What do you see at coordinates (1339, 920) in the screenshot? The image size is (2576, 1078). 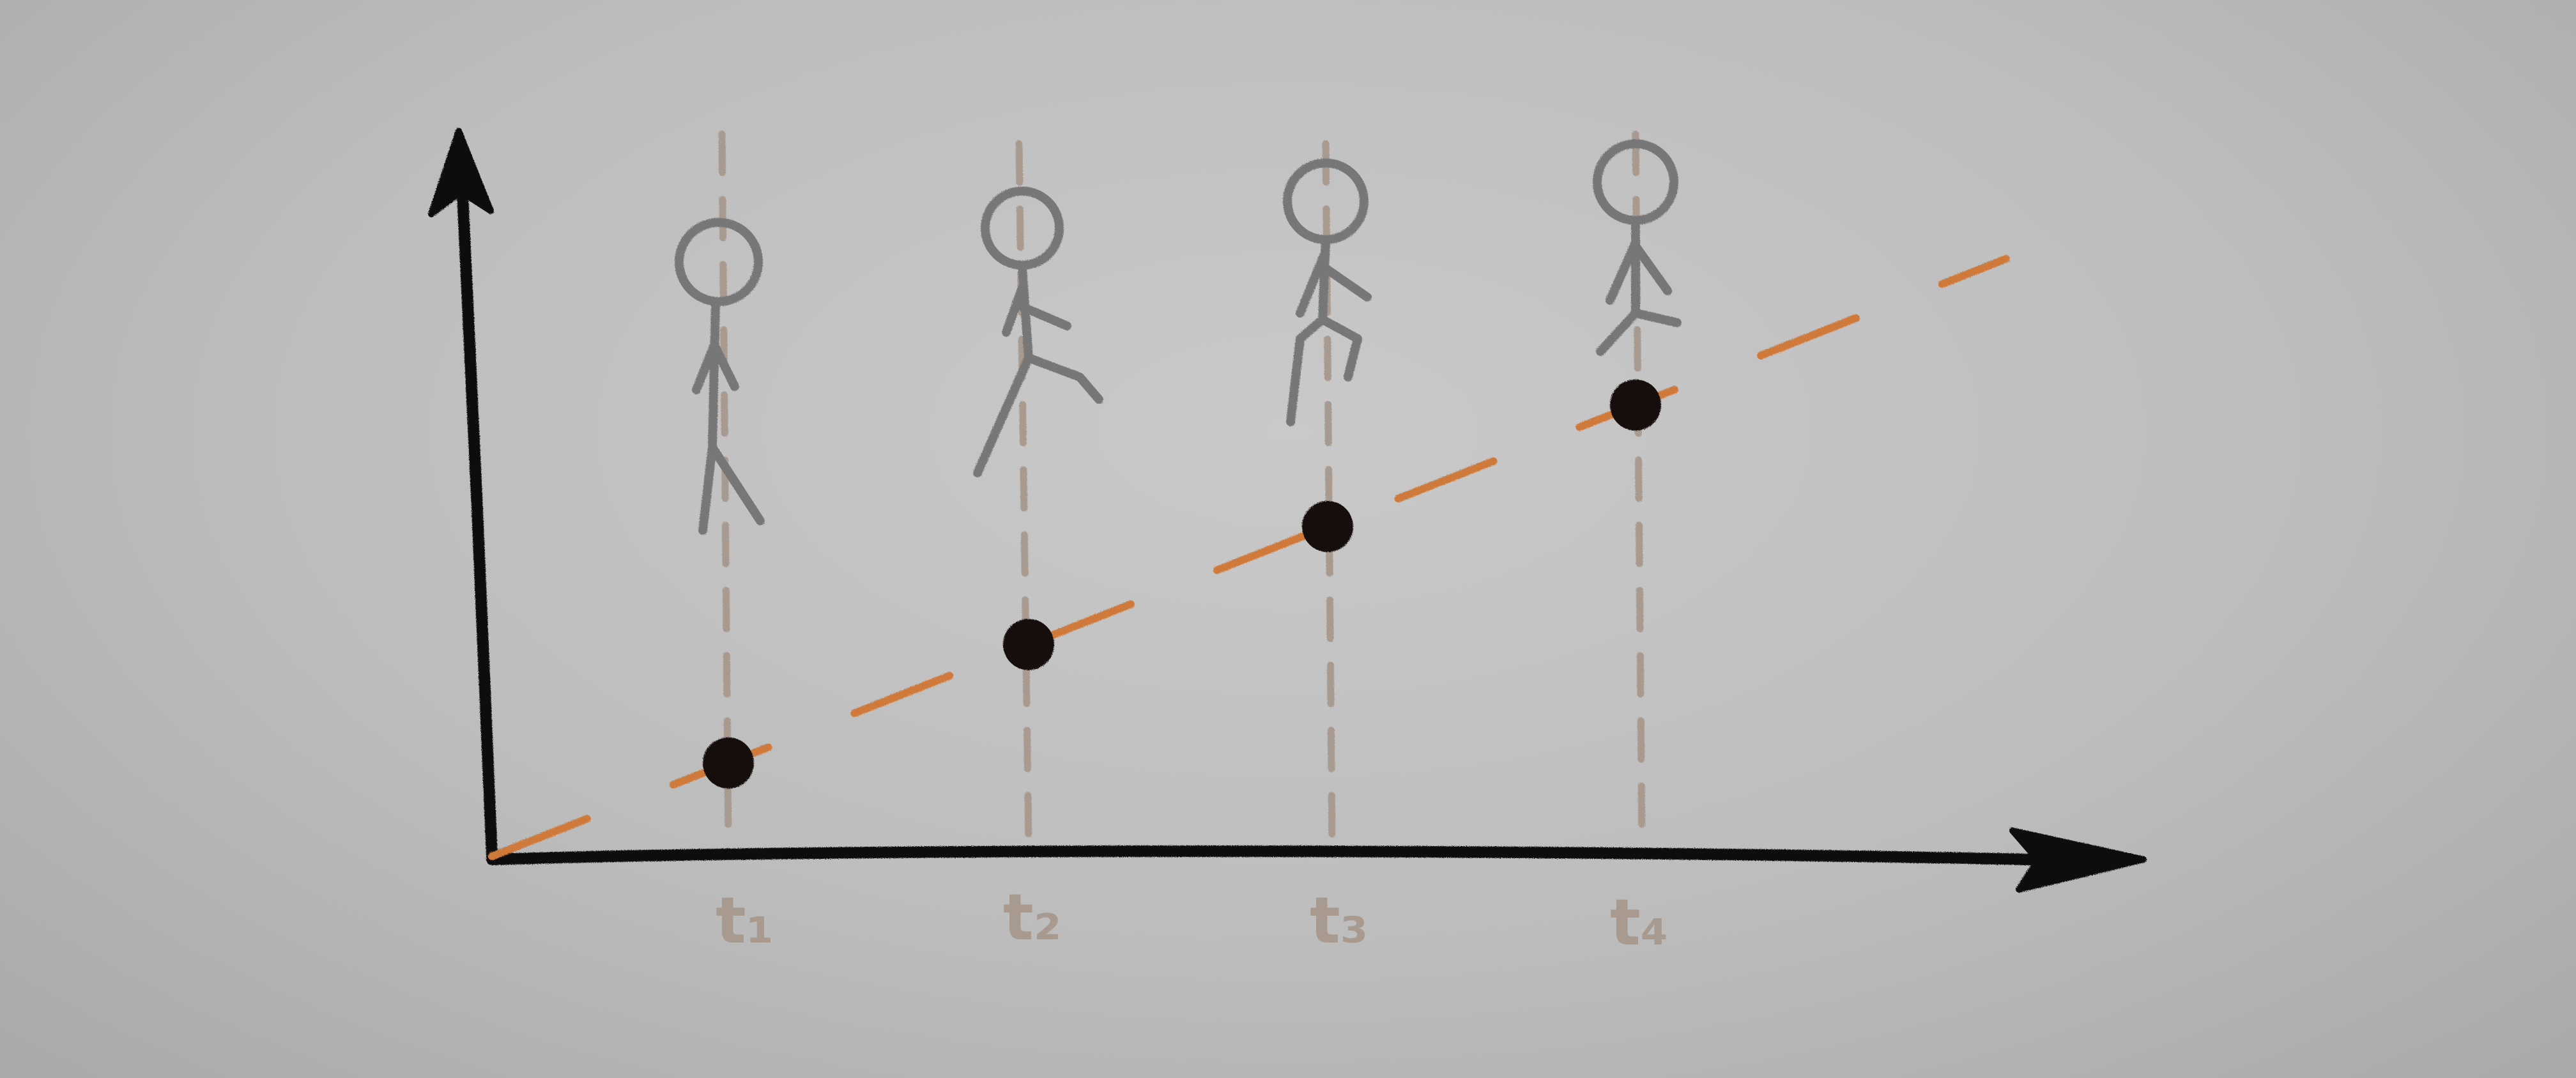 I see `time-label-t3: t₃` at bounding box center [1339, 920].